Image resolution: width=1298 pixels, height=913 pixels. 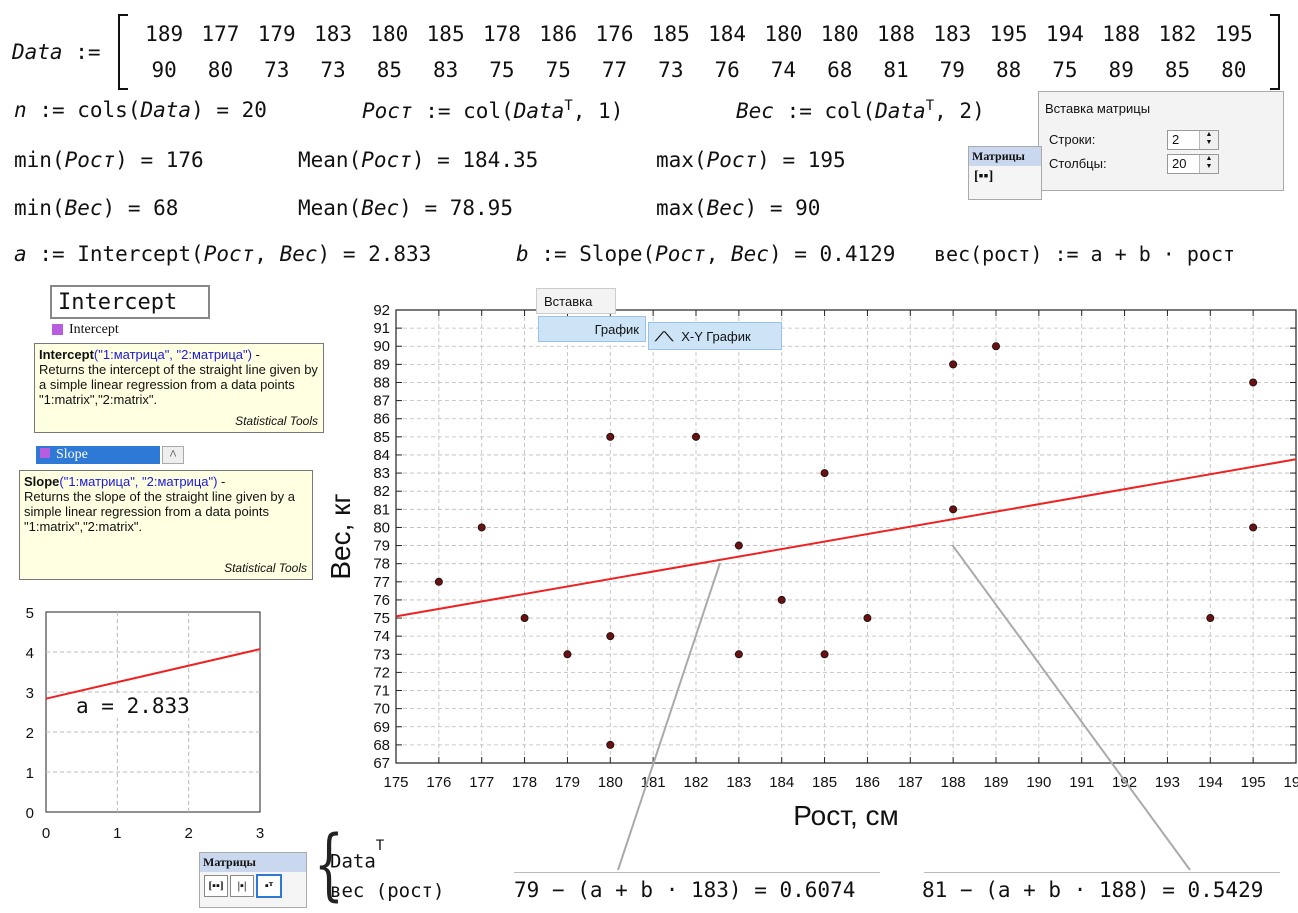 What do you see at coordinates (567, 782) in the screenshot?
I see `x-tick-label: 179` at bounding box center [567, 782].